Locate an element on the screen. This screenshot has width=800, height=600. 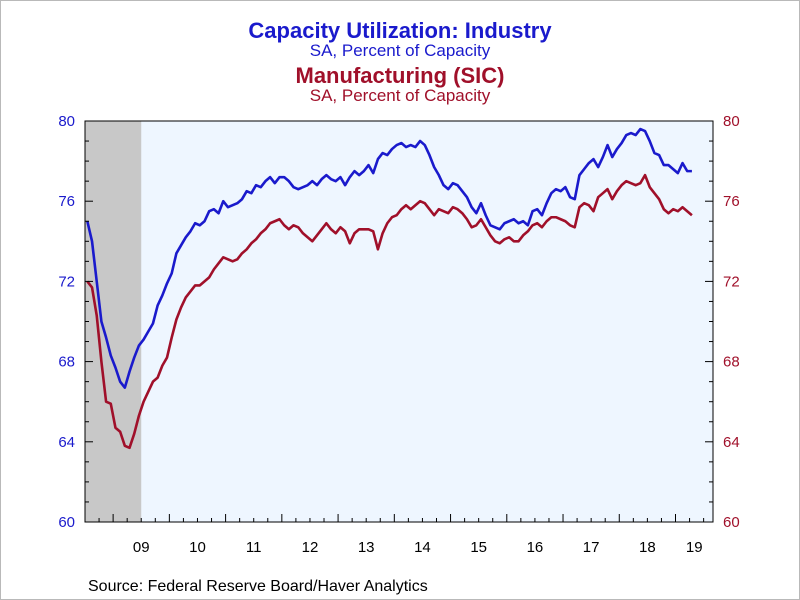
x-tick-label: 09 is located at coordinates (141, 547).